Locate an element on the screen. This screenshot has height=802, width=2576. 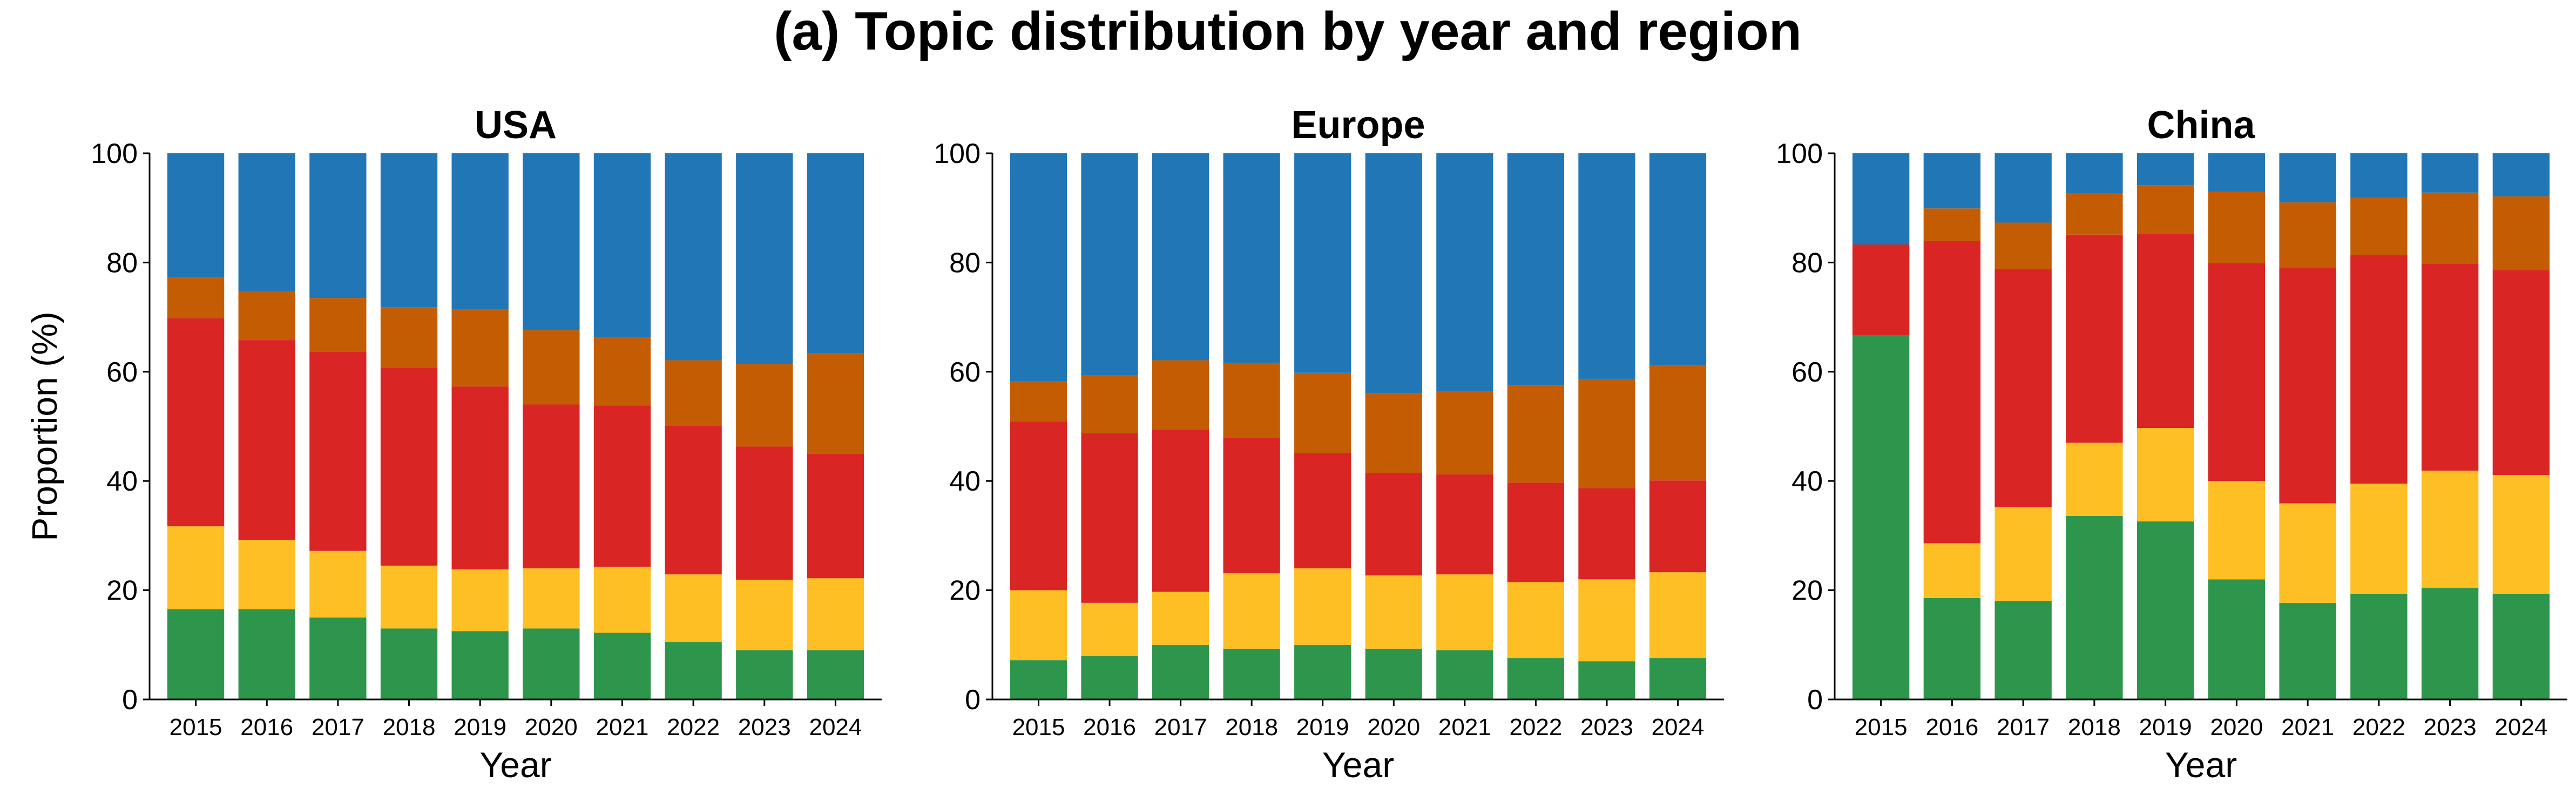
x-tick-label: 2024 is located at coordinates (2521, 727).